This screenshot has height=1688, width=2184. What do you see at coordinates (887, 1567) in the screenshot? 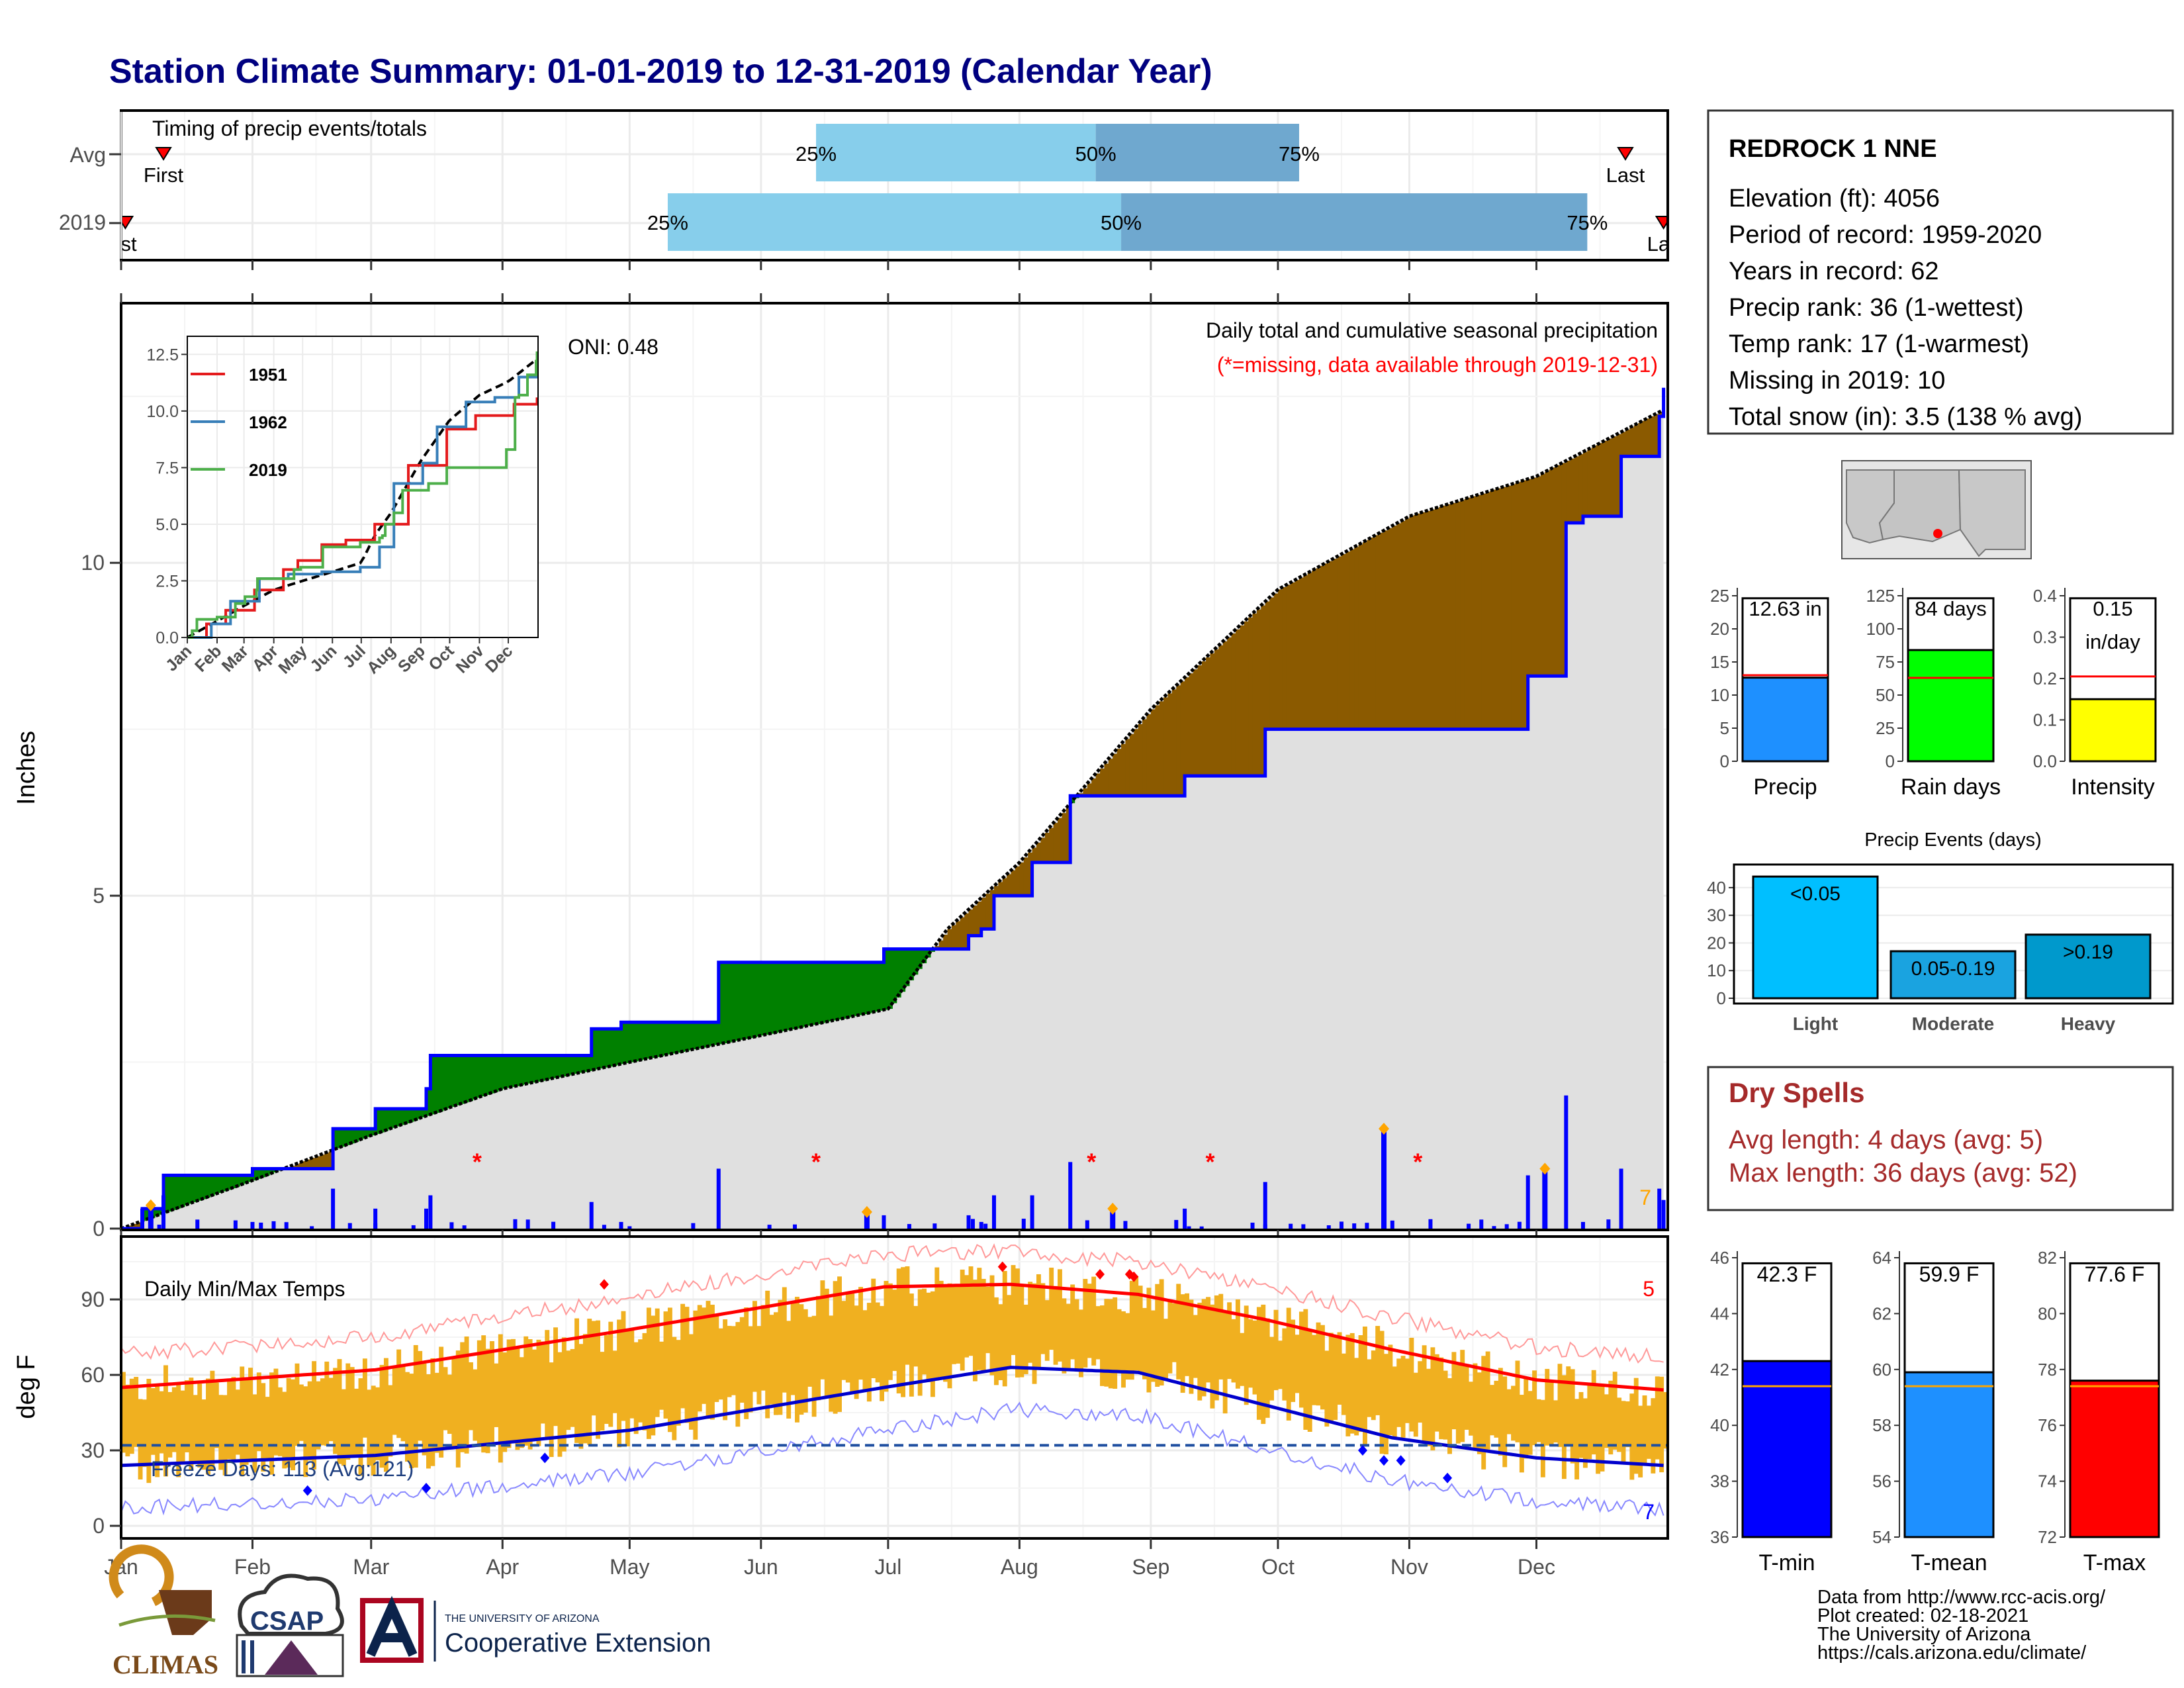
I see `month-label: Jul` at bounding box center [887, 1567].